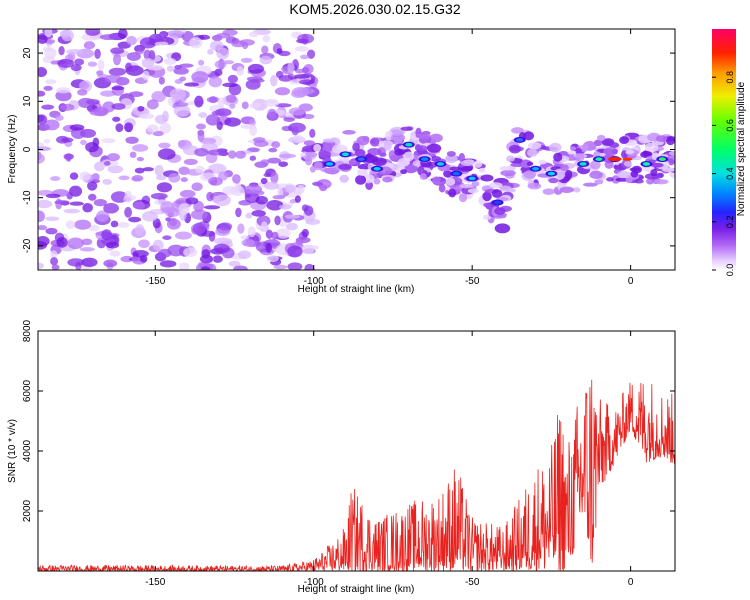  I want to click on snr-ytick-label: 4000, so click(27, 450).